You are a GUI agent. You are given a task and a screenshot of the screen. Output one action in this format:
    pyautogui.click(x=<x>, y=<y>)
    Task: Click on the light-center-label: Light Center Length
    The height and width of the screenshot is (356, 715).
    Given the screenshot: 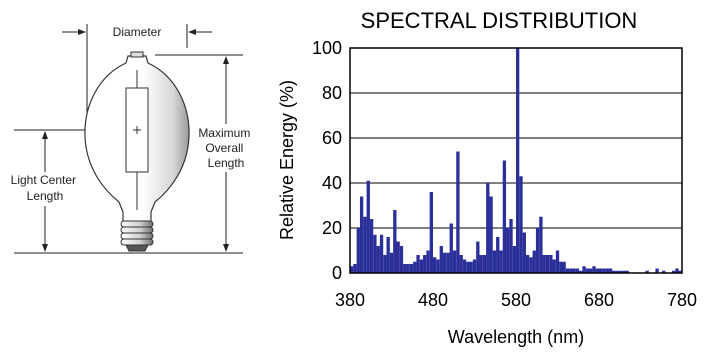 What is the action you would take?
    pyautogui.click(x=45, y=188)
    